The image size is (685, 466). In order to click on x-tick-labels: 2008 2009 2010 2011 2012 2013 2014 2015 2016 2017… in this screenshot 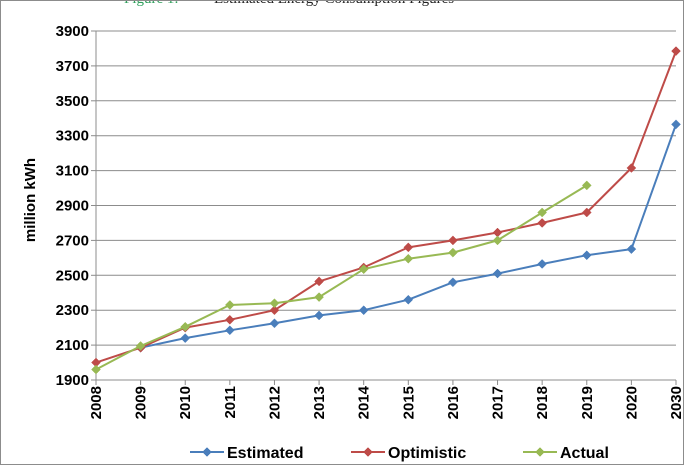, I will do `click(386, 402)`.